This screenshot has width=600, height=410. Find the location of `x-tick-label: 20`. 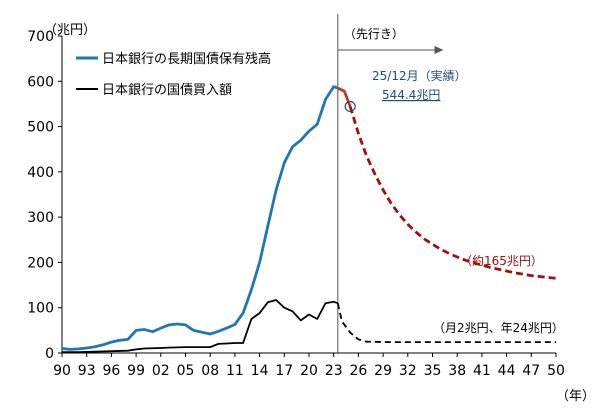

x-tick-label: 20 is located at coordinates (309, 371).